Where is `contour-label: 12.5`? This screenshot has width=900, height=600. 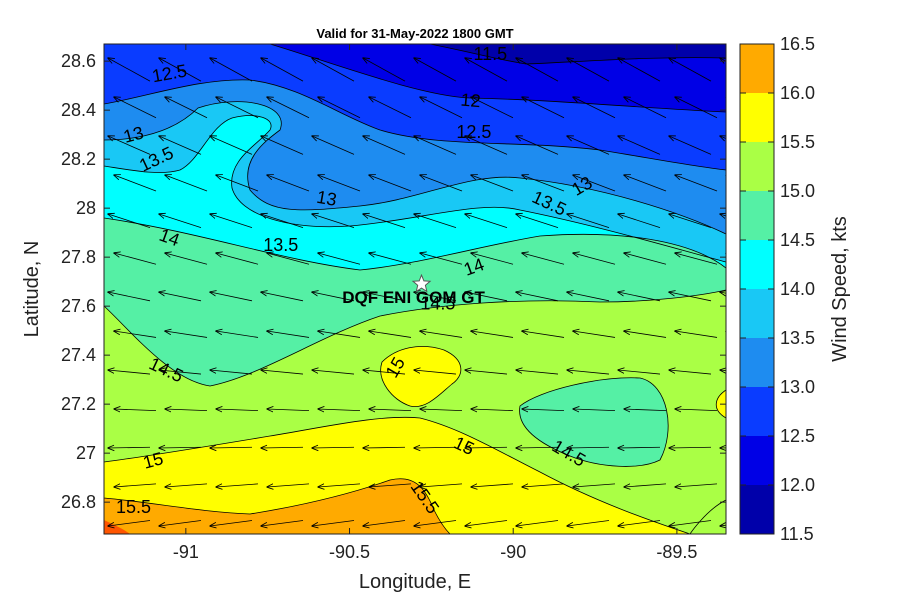 contour-label: 12.5 is located at coordinates (473, 132).